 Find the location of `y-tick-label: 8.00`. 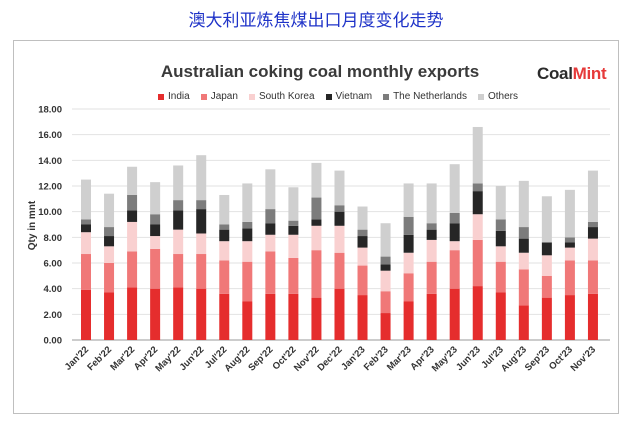

y-tick-label: 8.00 is located at coordinates (53, 238).